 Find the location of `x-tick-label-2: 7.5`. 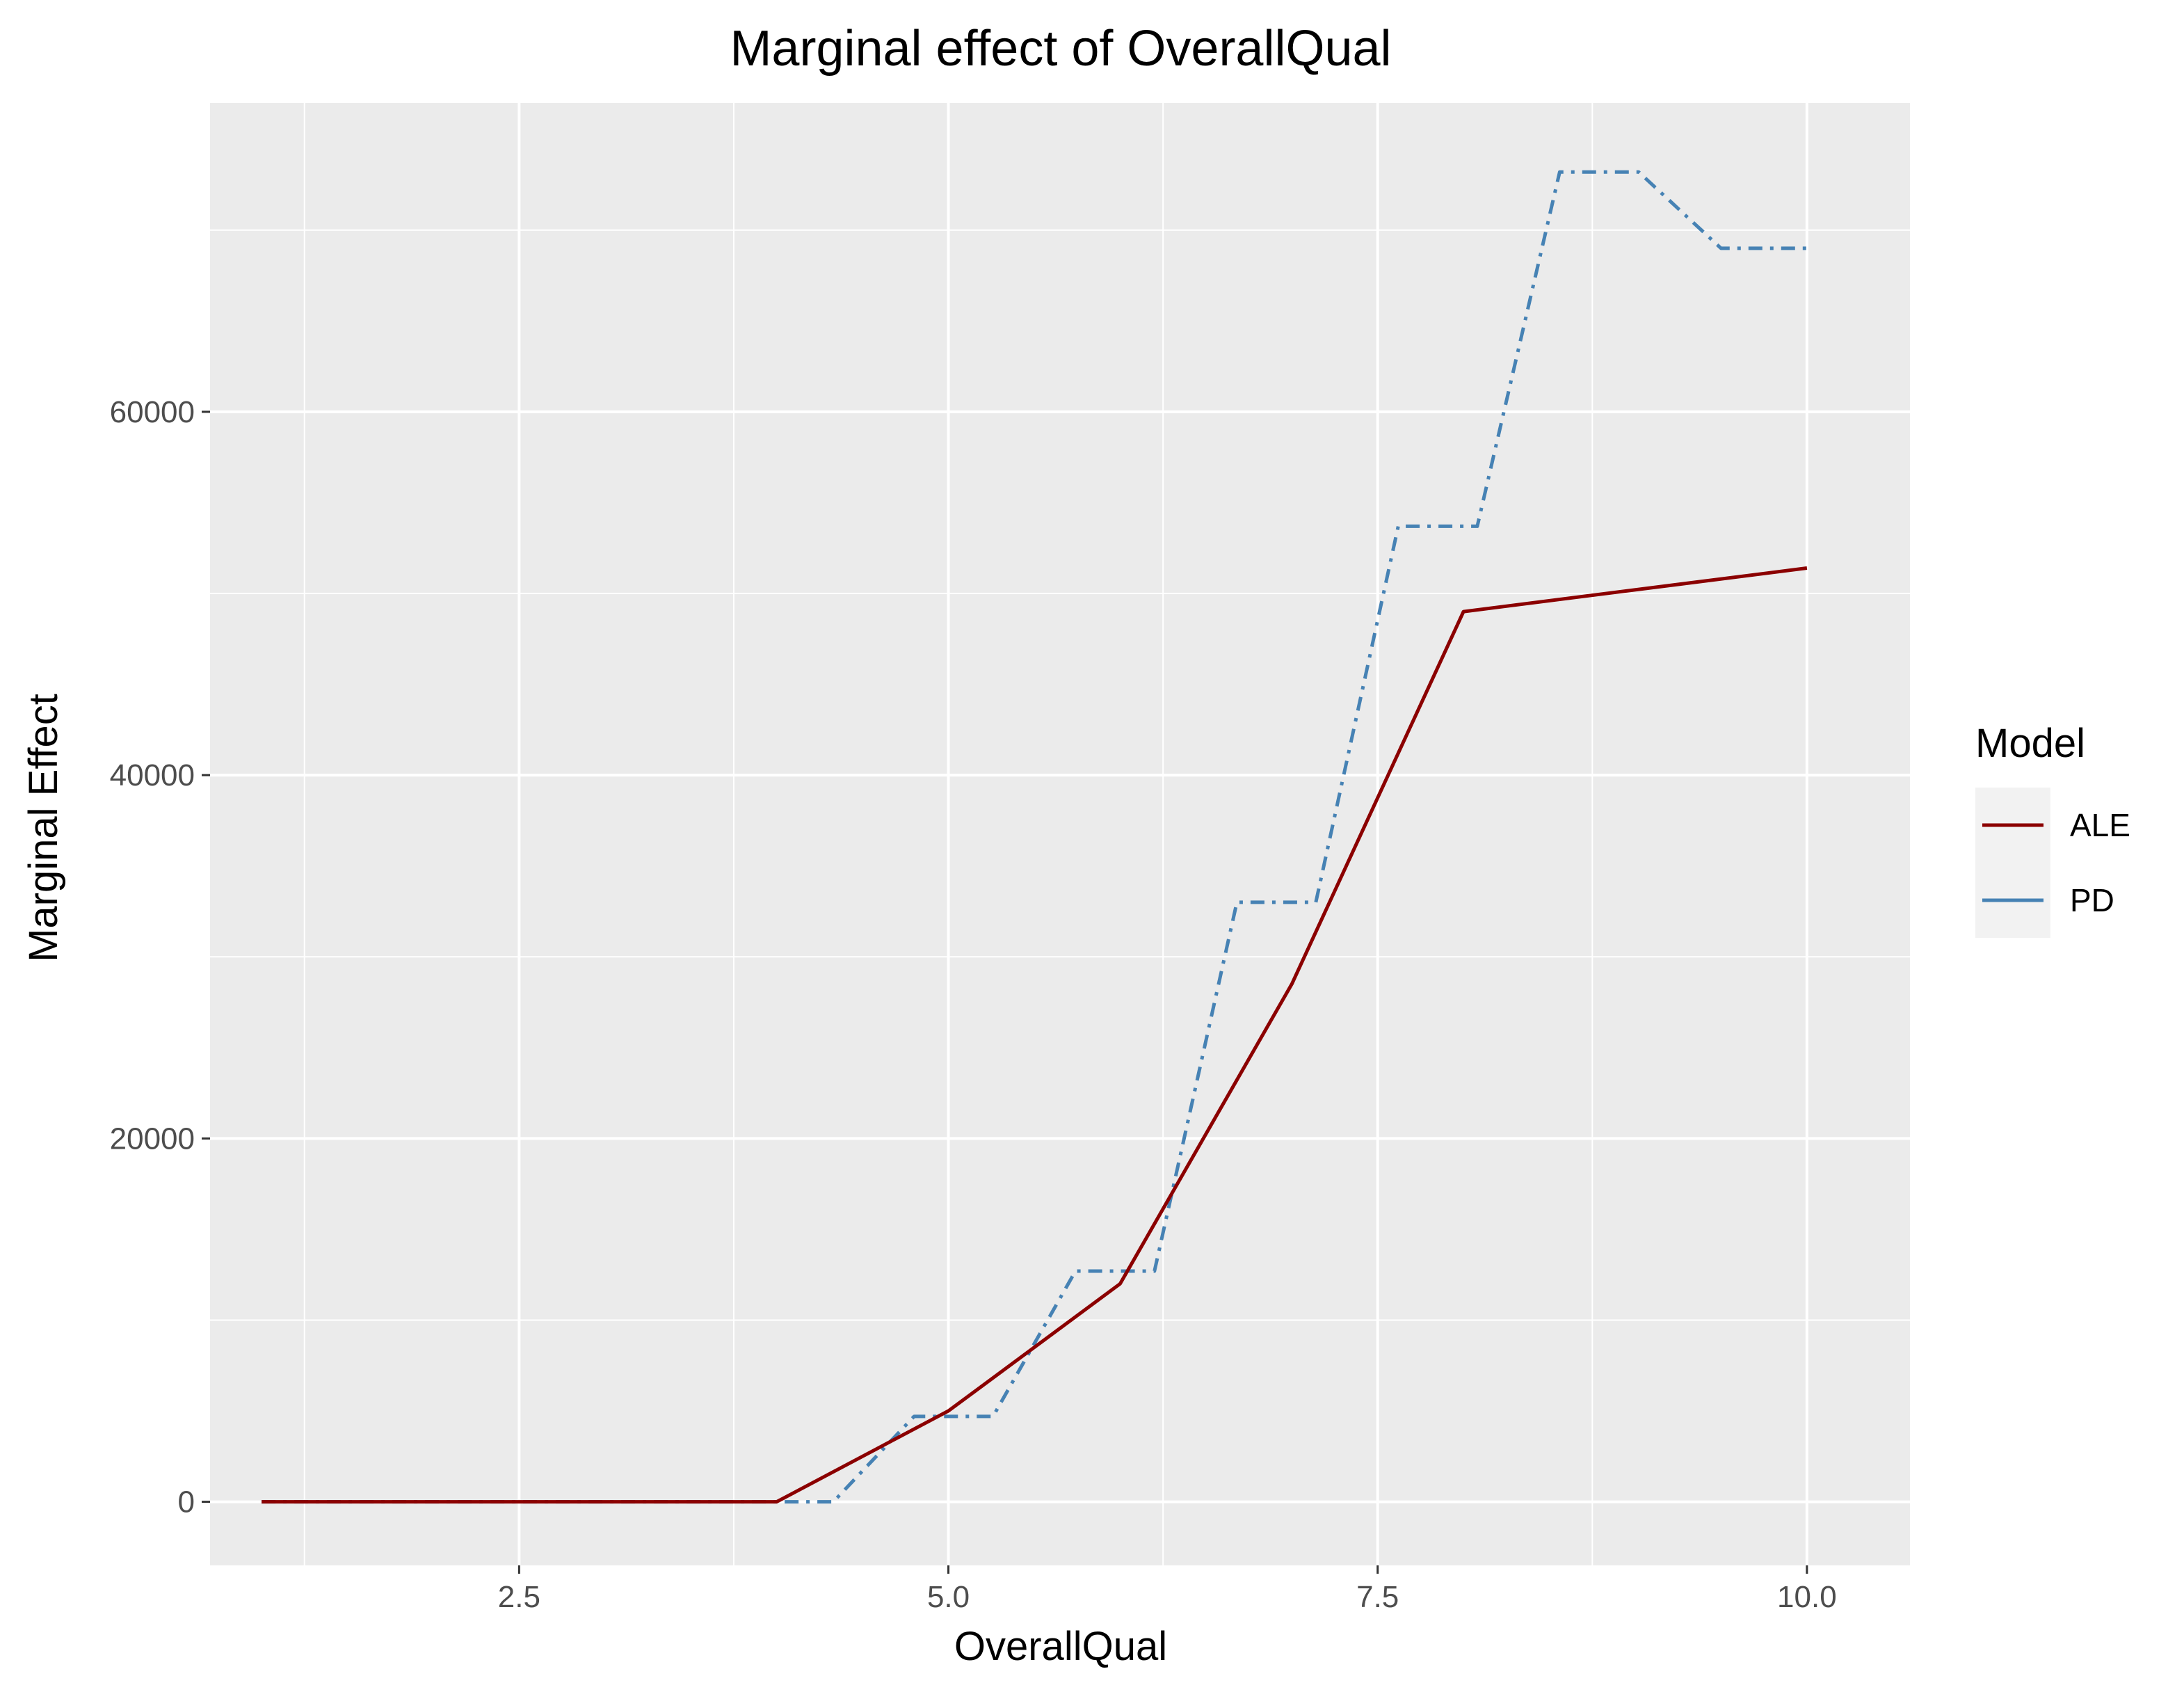

x-tick-label-2: 7.5 is located at coordinates (1377, 1597).